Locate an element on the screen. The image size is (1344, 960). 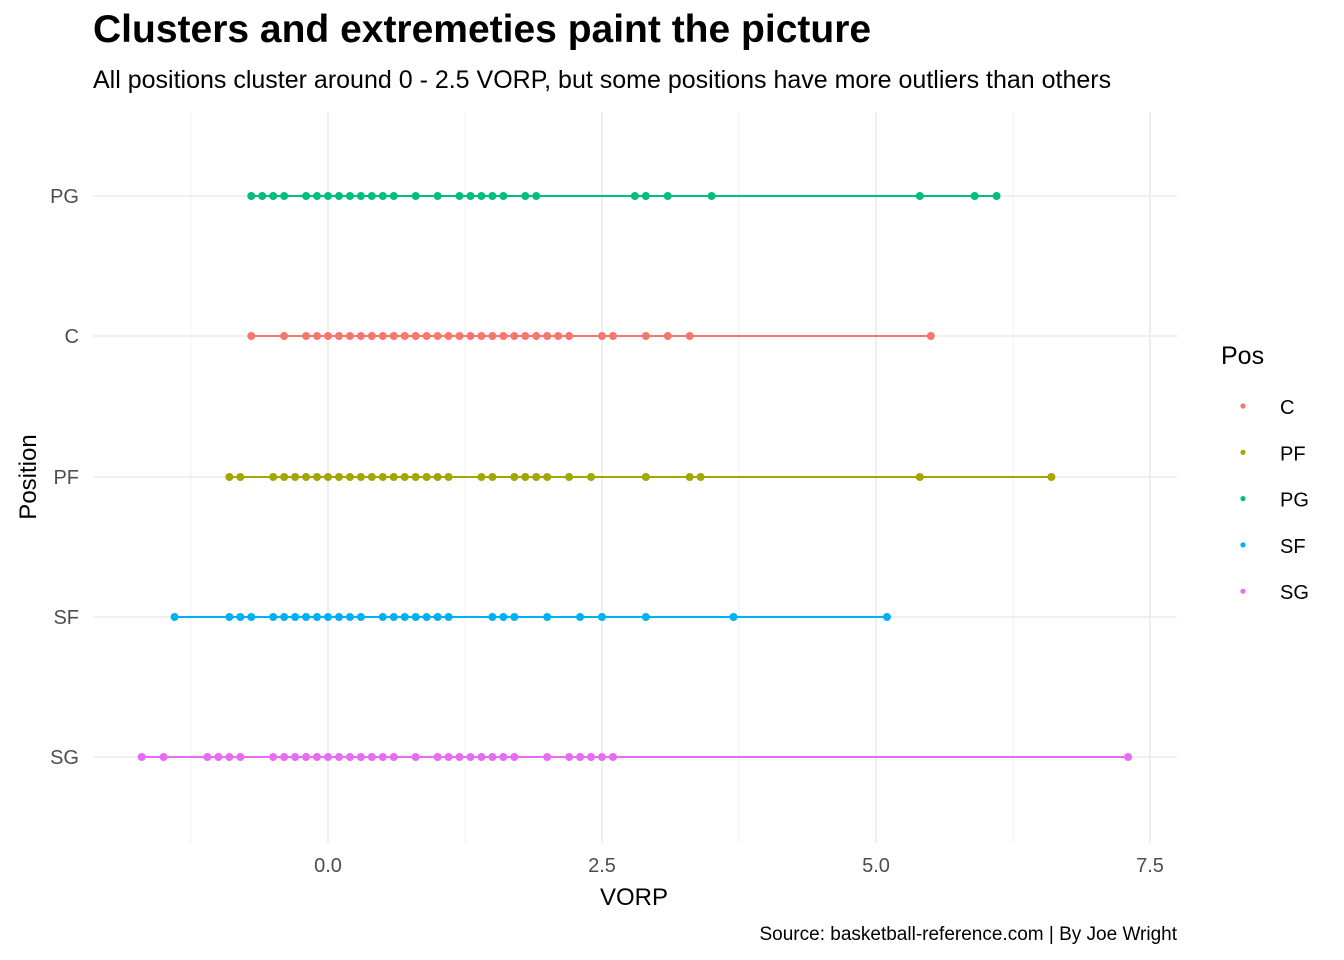
series-pg is located at coordinates (624, 196).